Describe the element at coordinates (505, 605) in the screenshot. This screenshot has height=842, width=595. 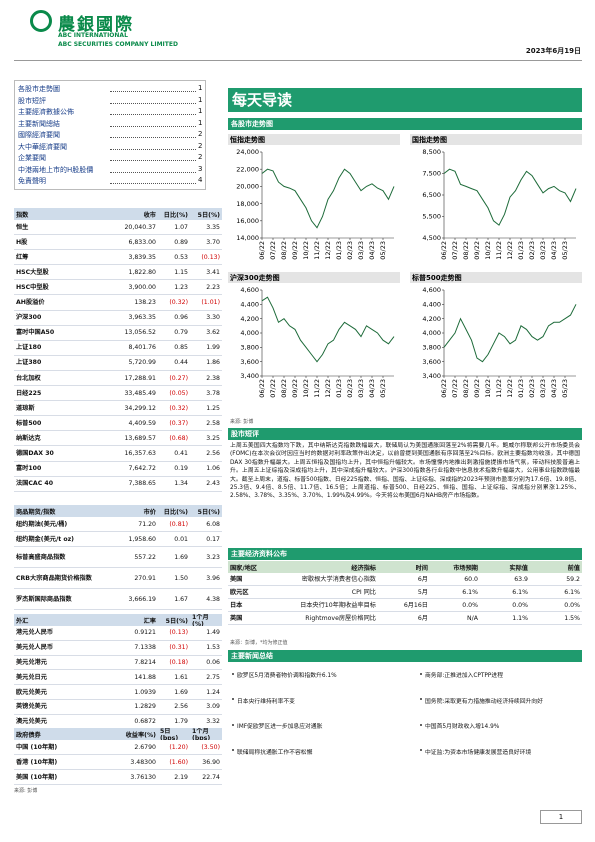
I see `table-cell: 0.0%` at that location.